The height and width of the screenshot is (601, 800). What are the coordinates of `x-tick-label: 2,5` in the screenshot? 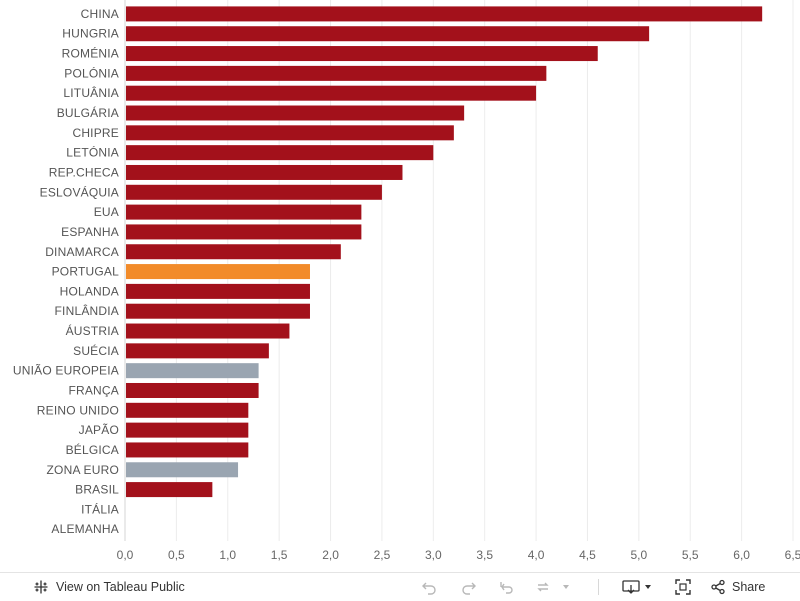 It's located at (382, 555).